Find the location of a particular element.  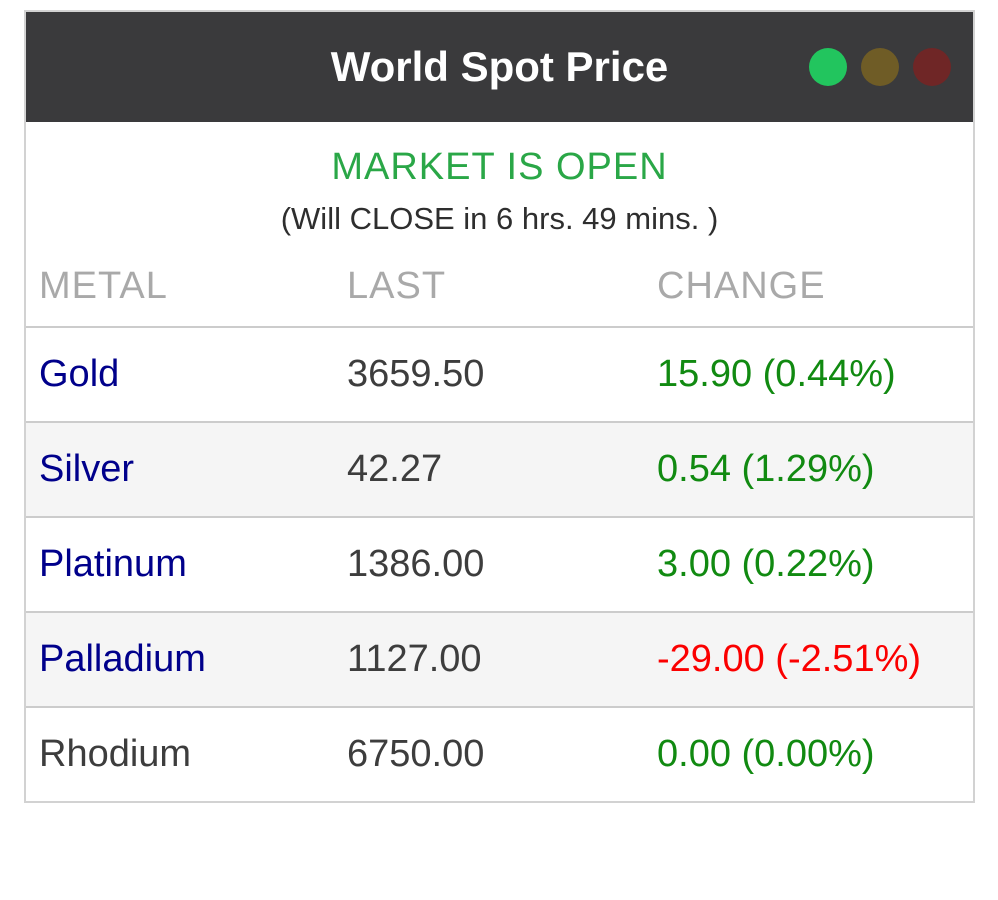

change-value: 3.00 (0.22%) is located at coordinates (815, 564).